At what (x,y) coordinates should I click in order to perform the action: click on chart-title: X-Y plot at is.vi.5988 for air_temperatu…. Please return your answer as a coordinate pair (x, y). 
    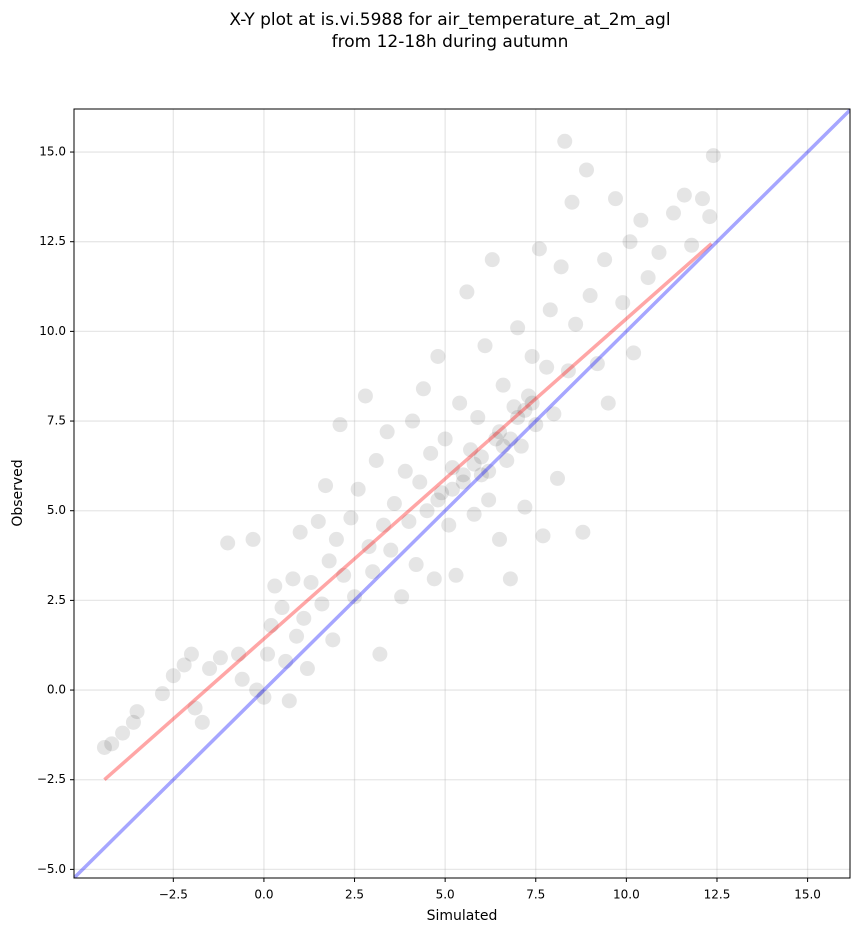
    Looking at the image, I should click on (449, 20).